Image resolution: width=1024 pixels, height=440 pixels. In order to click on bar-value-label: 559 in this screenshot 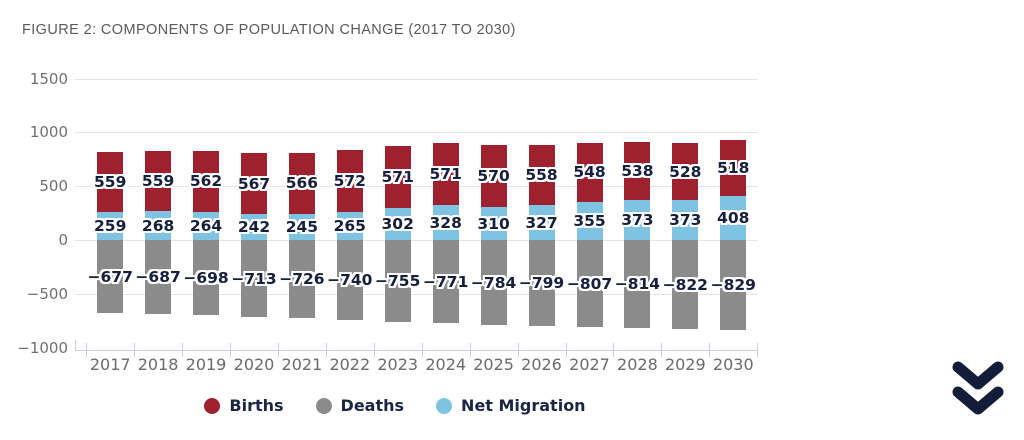, I will do `click(110, 182)`.